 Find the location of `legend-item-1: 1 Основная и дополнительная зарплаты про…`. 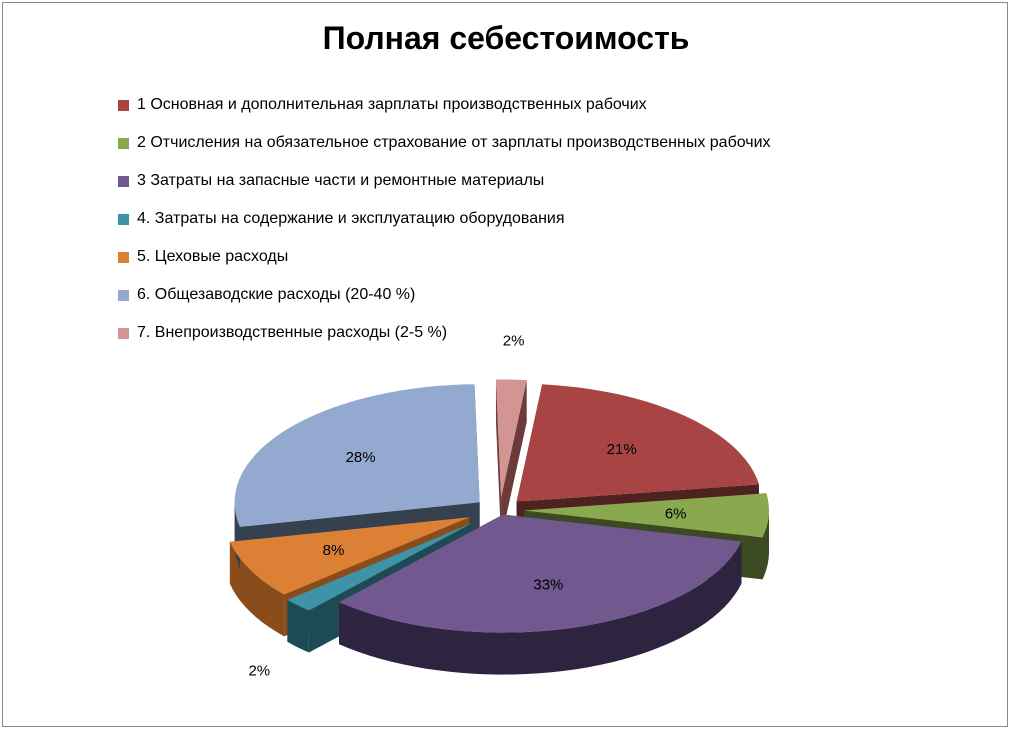

legend-item-1: 1 Основная и дополнительная зарплаты про… is located at coordinates (444, 105).